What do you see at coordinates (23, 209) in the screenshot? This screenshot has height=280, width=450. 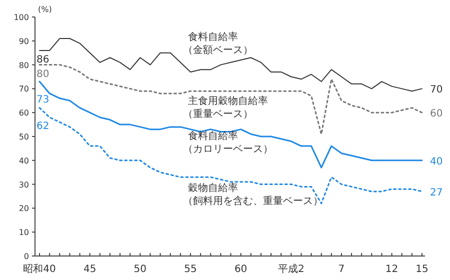 I see `y-tick-label: 20` at bounding box center [23, 209].